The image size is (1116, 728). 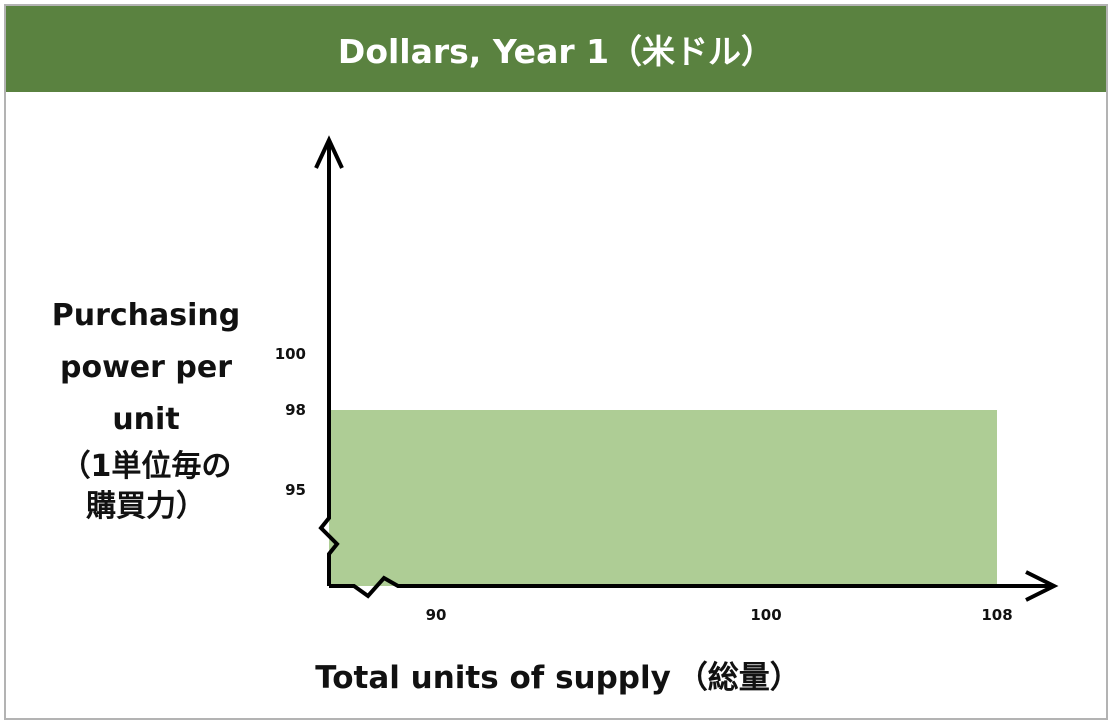 What do you see at coordinates (556, 49) in the screenshot?
I see `chart-title: Dollars, Year 1（米ドル）` at bounding box center [556, 49].